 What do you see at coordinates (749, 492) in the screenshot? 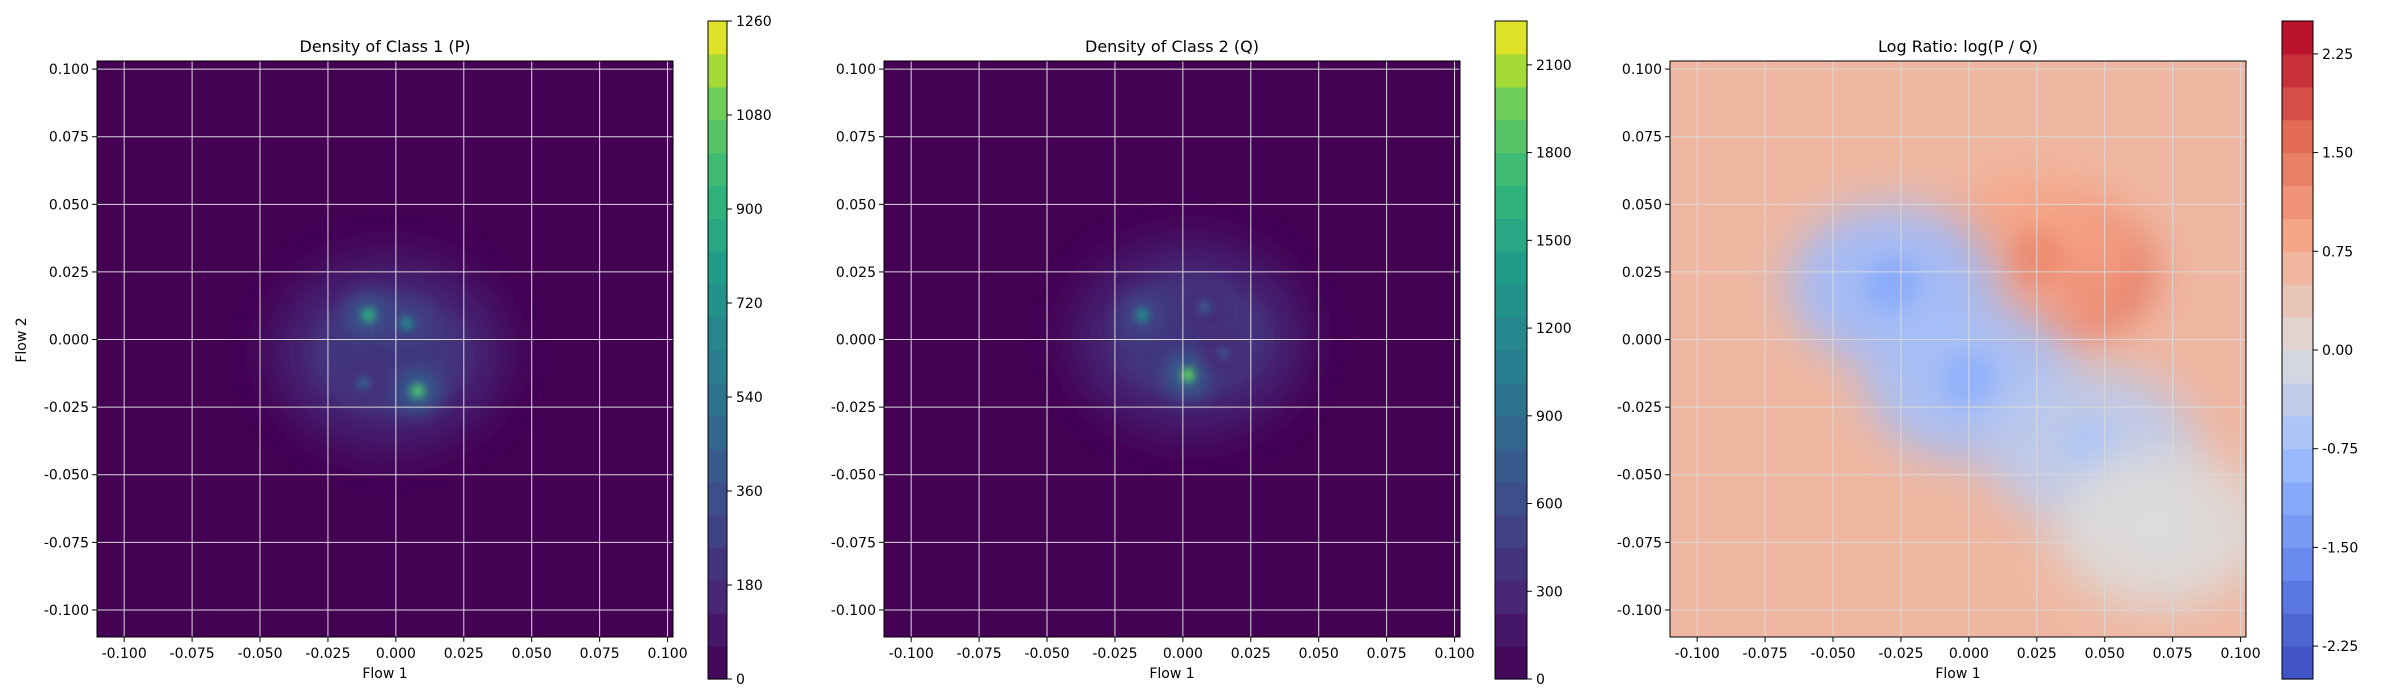
I see `colorbar-tick-label: 360` at bounding box center [749, 492].